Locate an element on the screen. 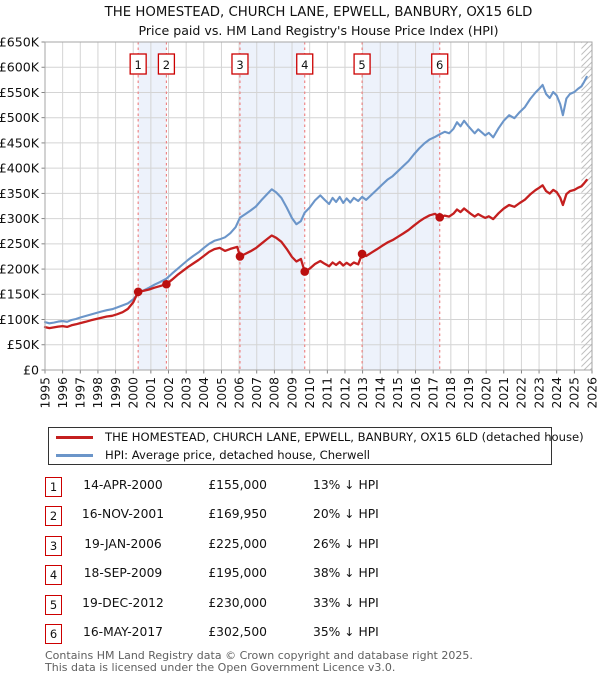 The height and width of the screenshot is (680, 600). x-axis-label: 2017 is located at coordinates (432, 393).